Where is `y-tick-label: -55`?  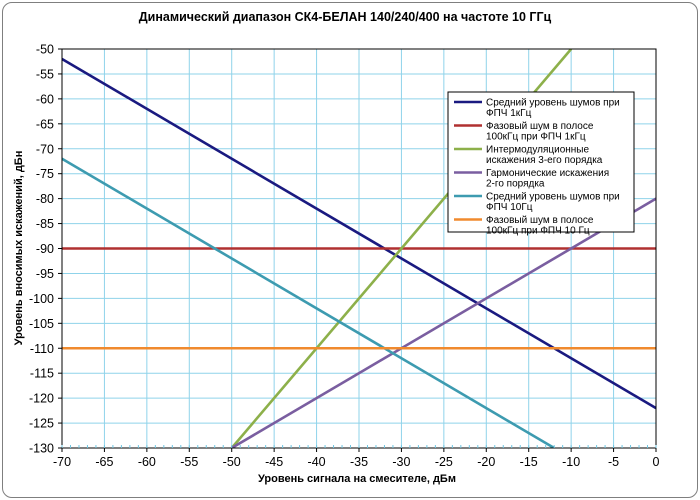 y-tick-label: -55 is located at coordinates (45, 74).